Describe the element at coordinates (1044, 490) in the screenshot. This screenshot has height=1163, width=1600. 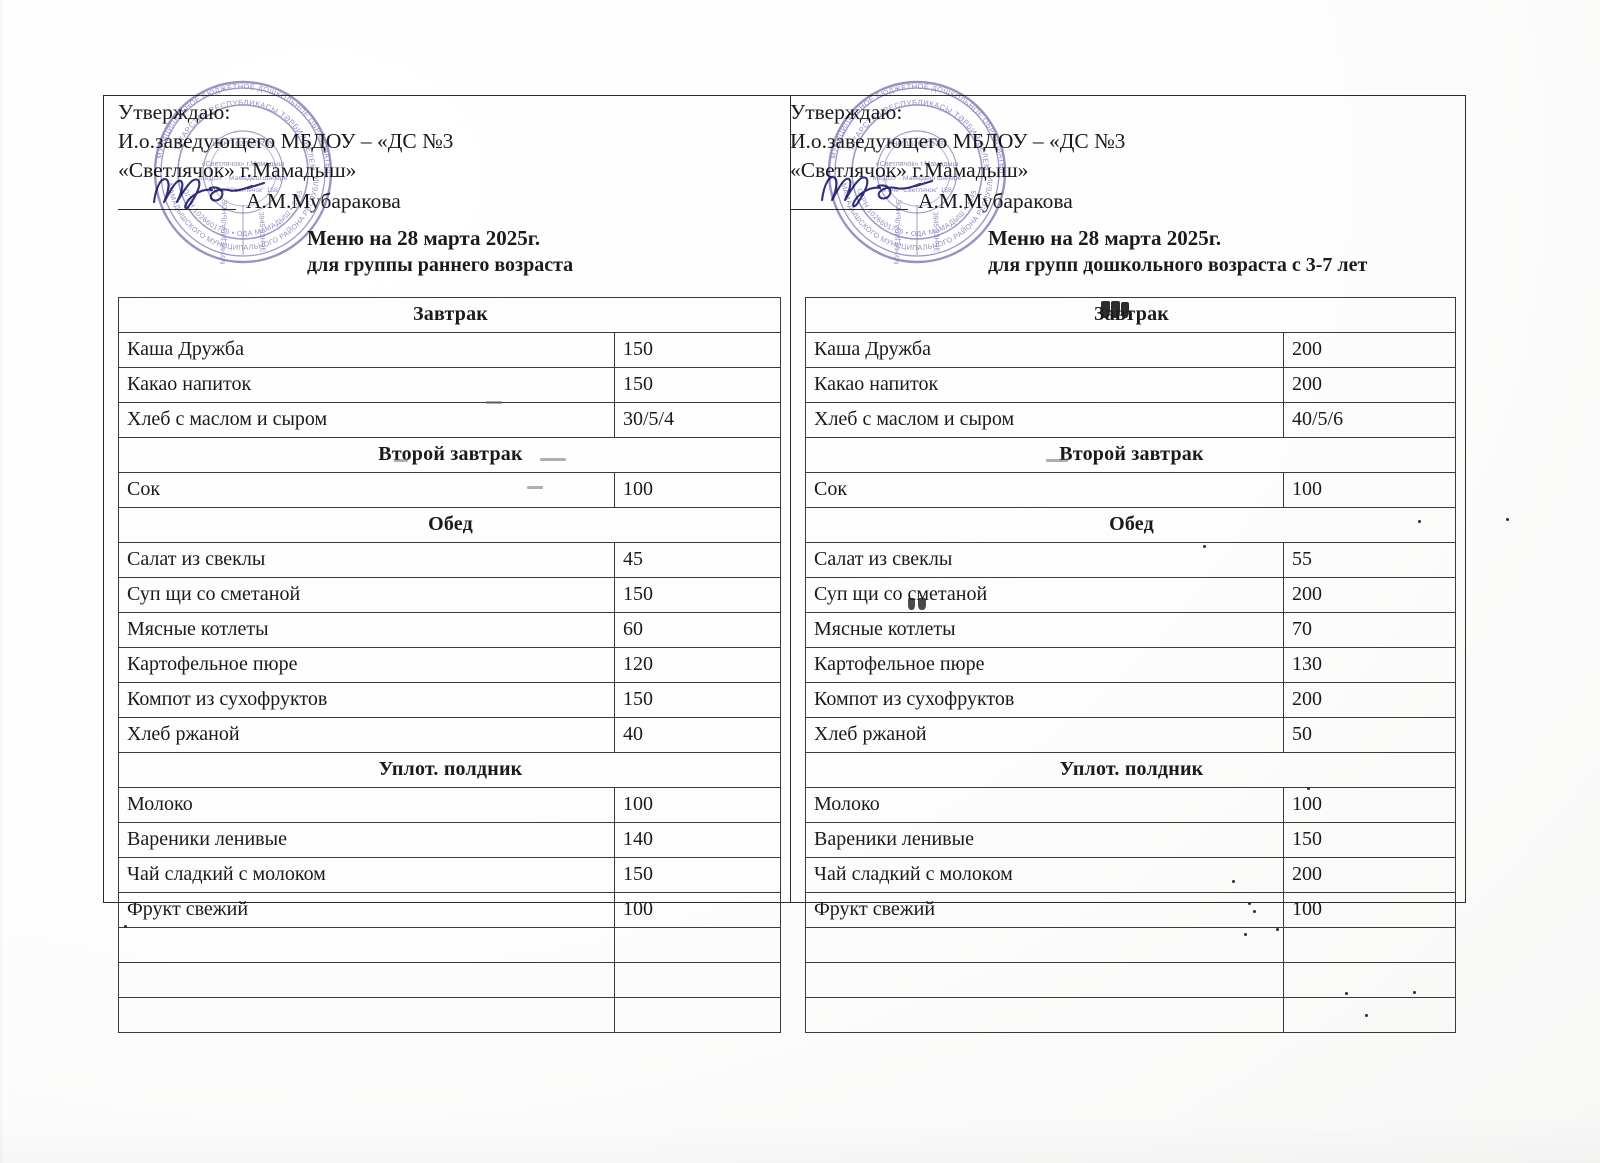
I see `dish-name-cell: Сок` at that location.